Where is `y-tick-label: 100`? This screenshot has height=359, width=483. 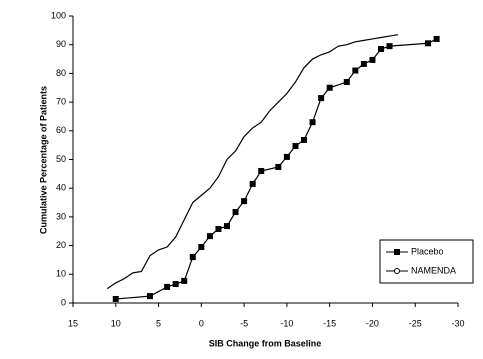
y-tick-label: 100 is located at coordinates (58, 15).